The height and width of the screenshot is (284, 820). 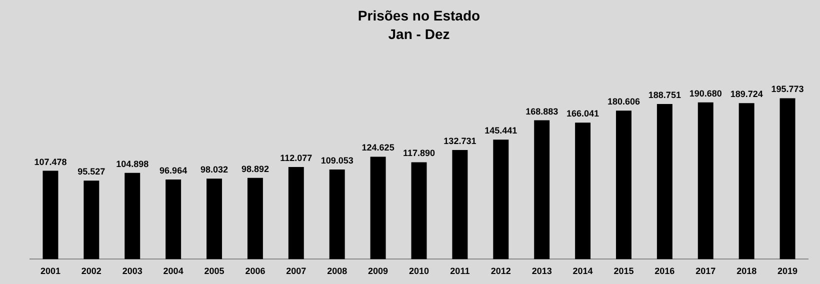 What do you see at coordinates (746, 271) in the screenshot?
I see `x-tick-label: 2018` at bounding box center [746, 271].